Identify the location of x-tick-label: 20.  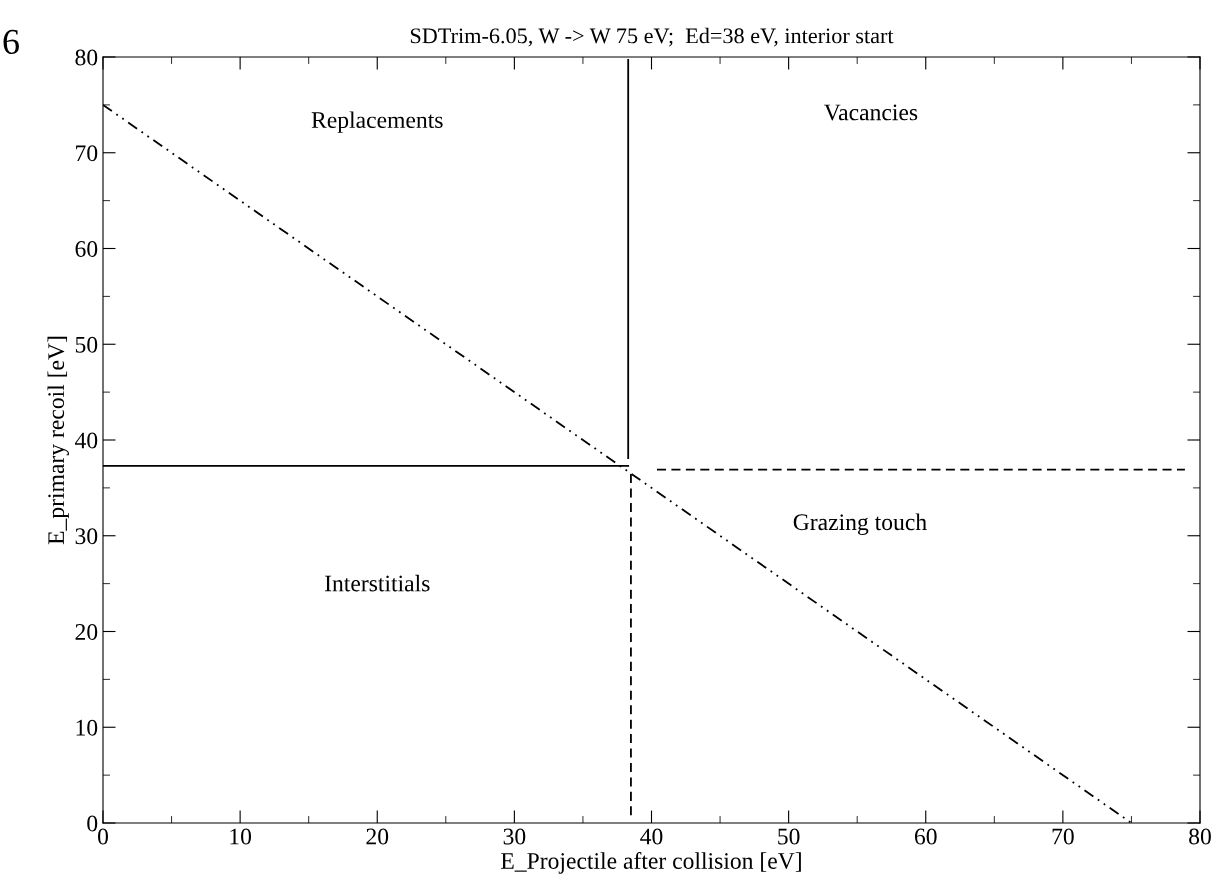
(377, 836).